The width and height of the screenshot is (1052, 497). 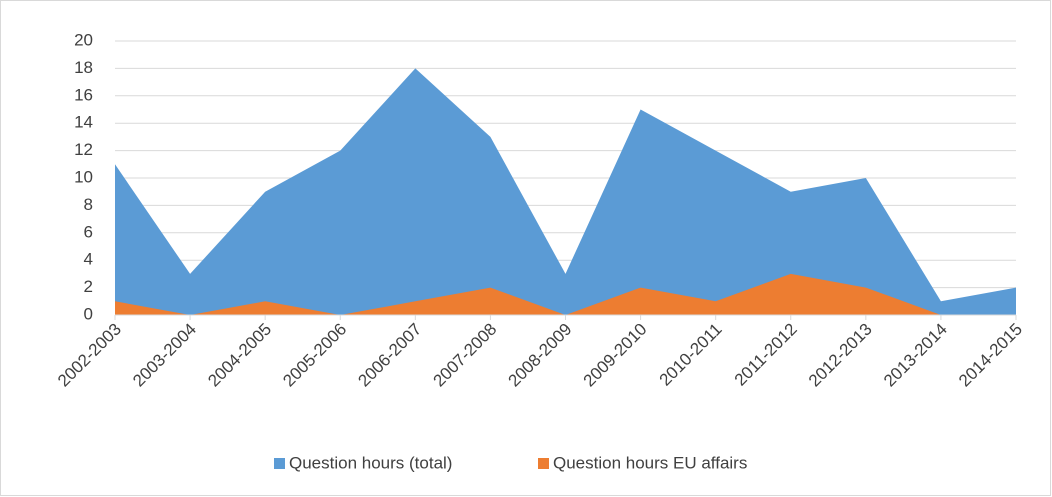 I want to click on y-tick-label: 14, so click(x=83, y=122).